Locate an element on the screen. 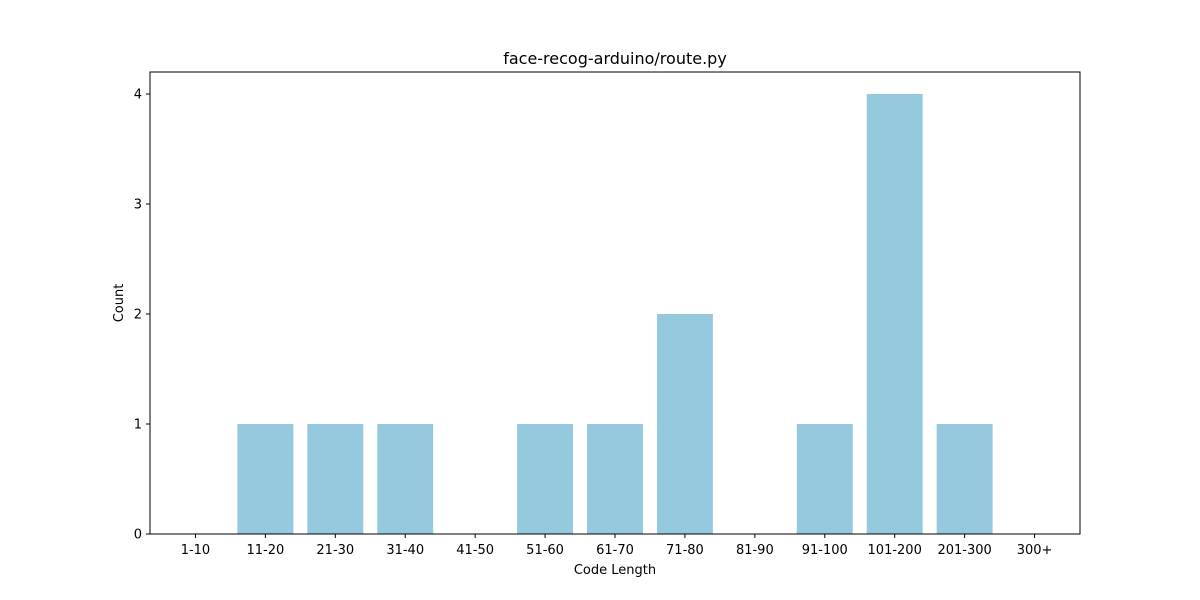 This screenshot has width=1200, height=600. y-tick-label: 0 is located at coordinates (138, 535).